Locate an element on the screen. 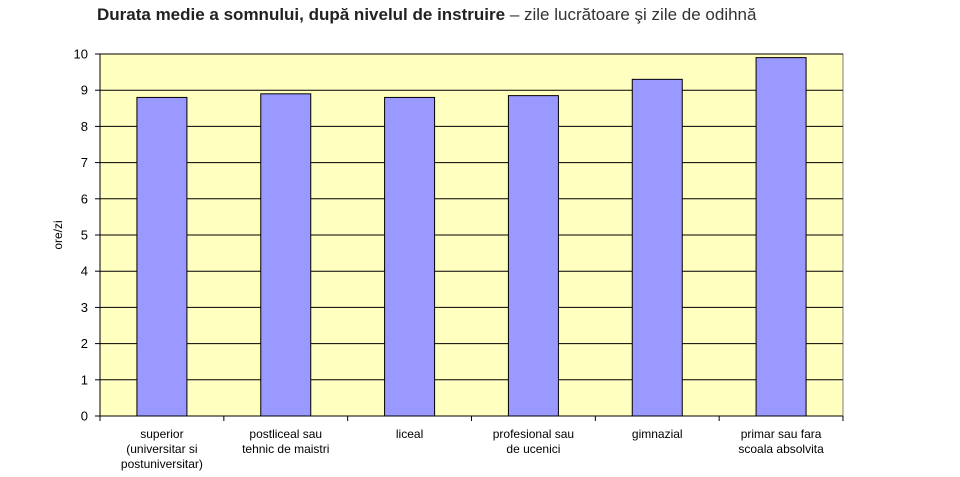  y-tick-label: 0 is located at coordinates (84, 416).